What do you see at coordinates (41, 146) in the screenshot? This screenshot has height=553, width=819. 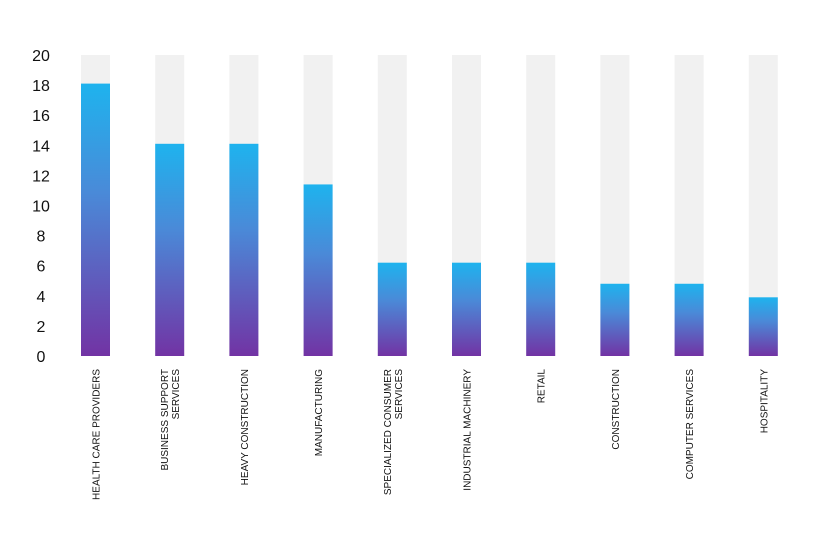 I see `y-tick-label: 14` at bounding box center [41, 146].